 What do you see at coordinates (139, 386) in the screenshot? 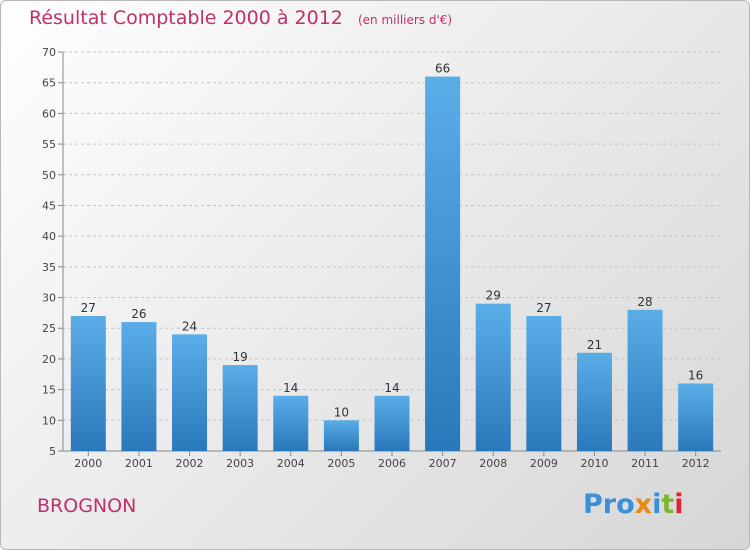
I see `bar-2001` at bounding box center [139, 386].